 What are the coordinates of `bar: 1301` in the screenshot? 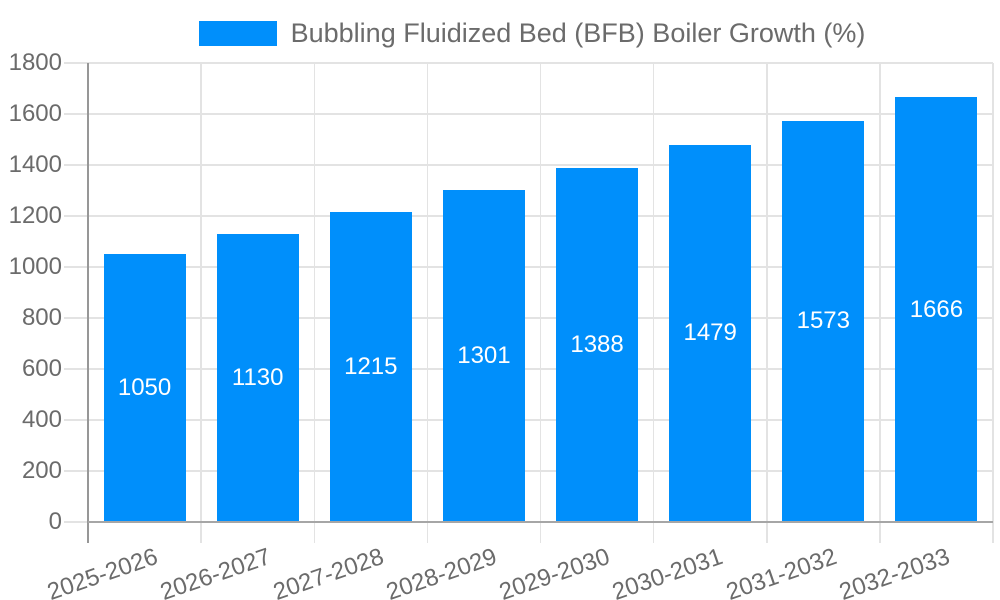 It's located at (483, 356).